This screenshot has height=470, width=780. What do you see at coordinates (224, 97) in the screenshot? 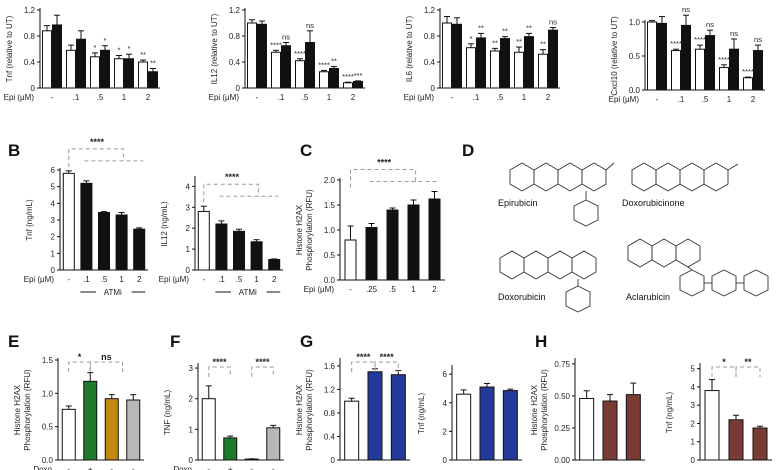
I see `a2-xlabel: Epi (μM)` at bounding box center [224, 97].